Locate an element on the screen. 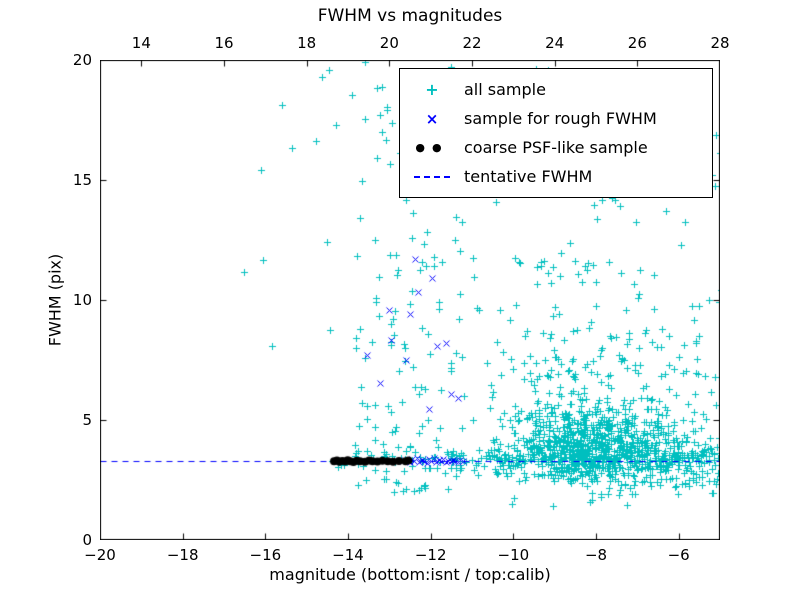 The image size is (800, 600). x-tick-label-top: 16 is located at coordinates (224, 43).